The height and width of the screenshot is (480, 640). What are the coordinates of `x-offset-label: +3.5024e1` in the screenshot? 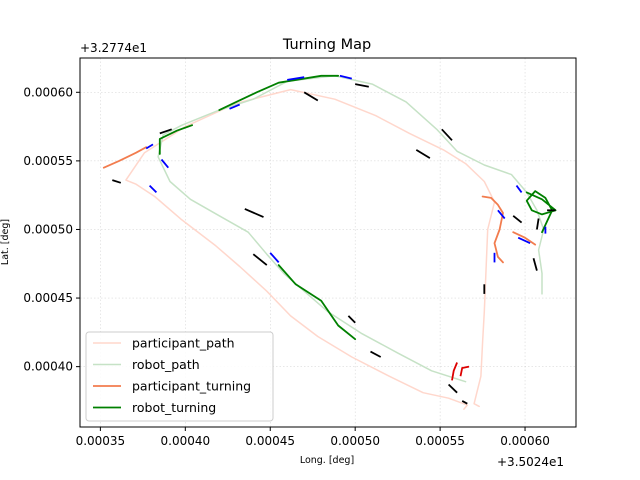 It's located at (530, 462).